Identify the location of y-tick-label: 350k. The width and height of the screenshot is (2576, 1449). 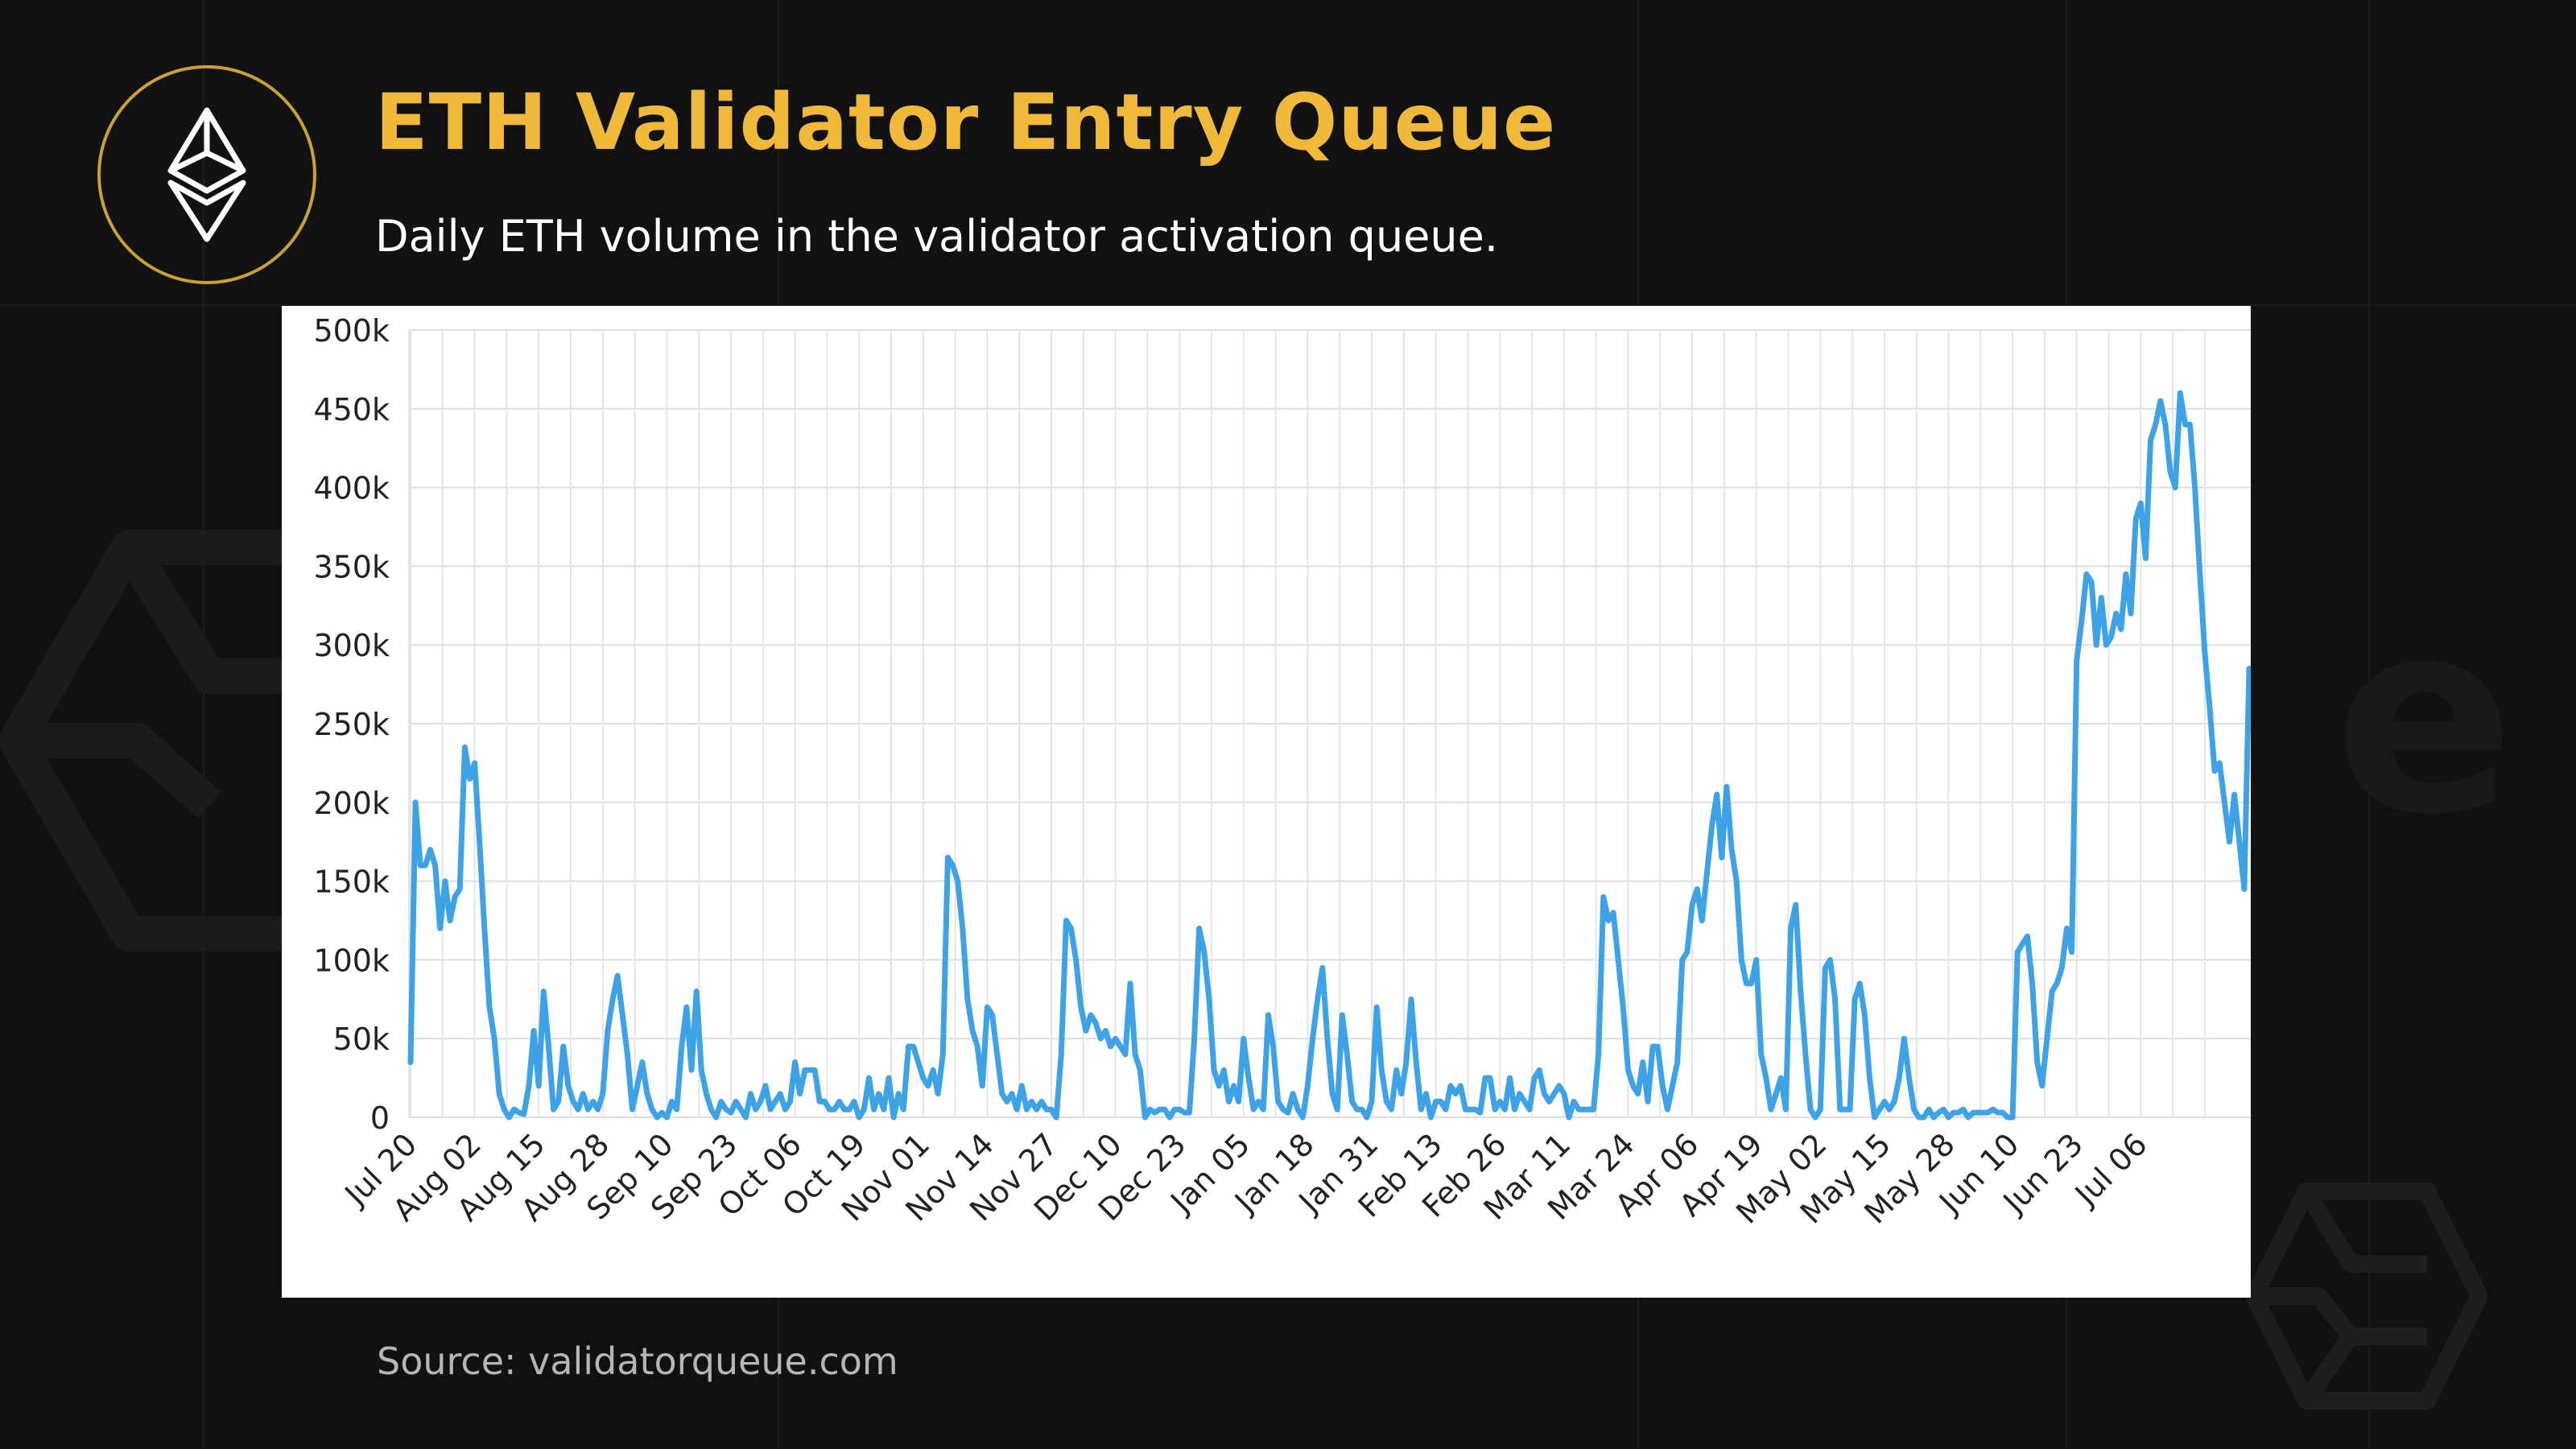
(351, 566).